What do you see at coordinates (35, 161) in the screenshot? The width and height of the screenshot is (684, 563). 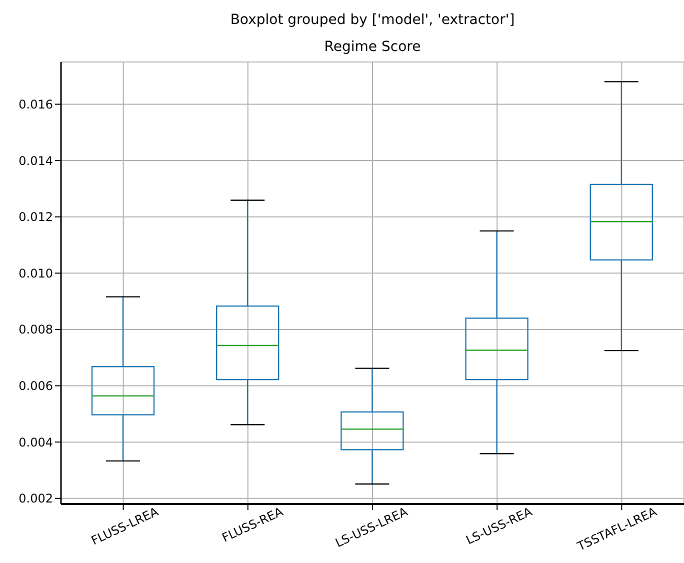 I see `y-tick-label: 0.014` at bounding box center [35, 161].